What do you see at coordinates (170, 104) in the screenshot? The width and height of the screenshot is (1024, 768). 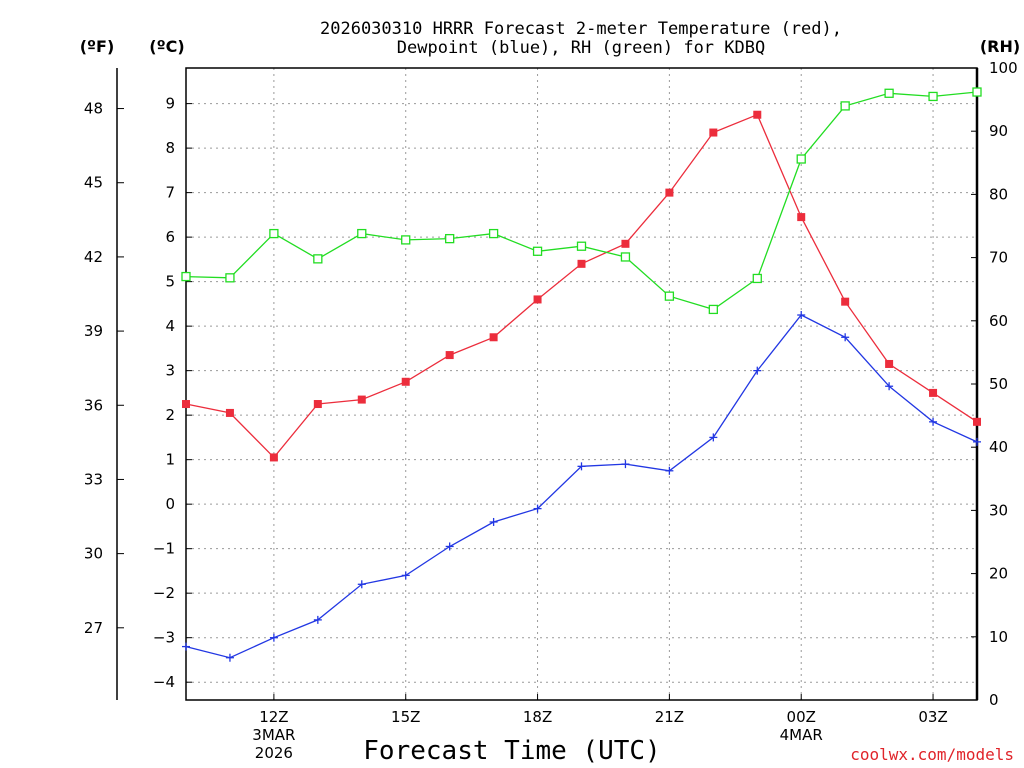 I see `celsius-tick-label: 9` at bounding box center [170, 104].